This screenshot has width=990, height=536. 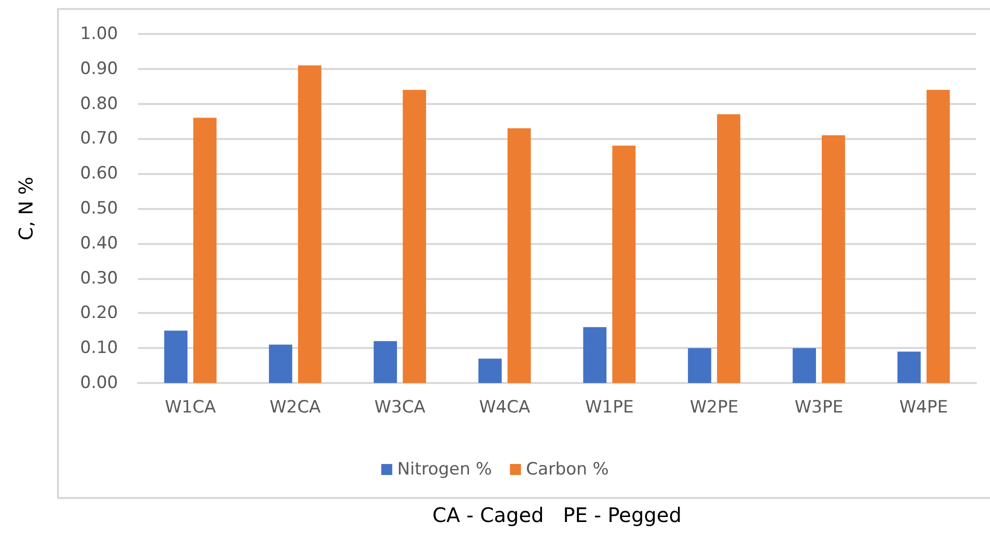 I want to click on legend-label: Carbon %, so click(x=567, y=470).